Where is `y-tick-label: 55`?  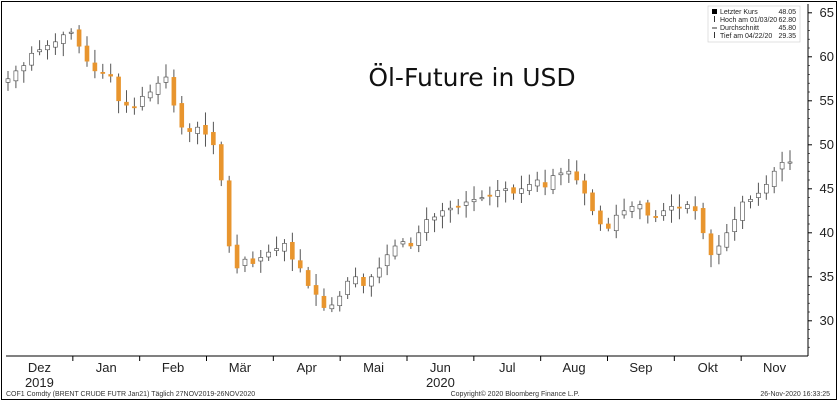
y-tick-label: 55 is located at coordinates (827, 100).